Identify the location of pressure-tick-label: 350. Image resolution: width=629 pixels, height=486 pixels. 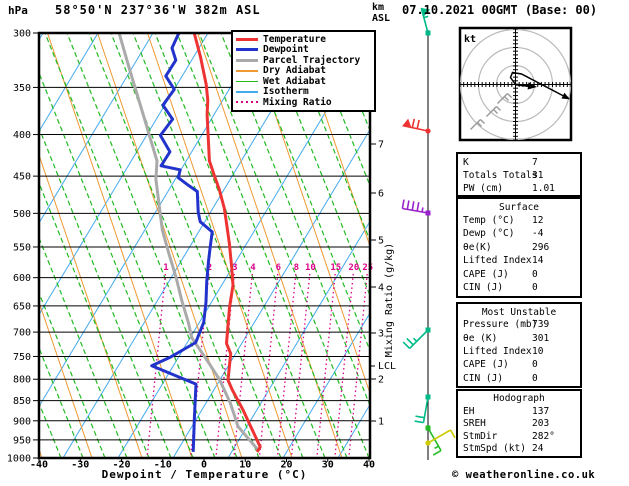
(22, 88).